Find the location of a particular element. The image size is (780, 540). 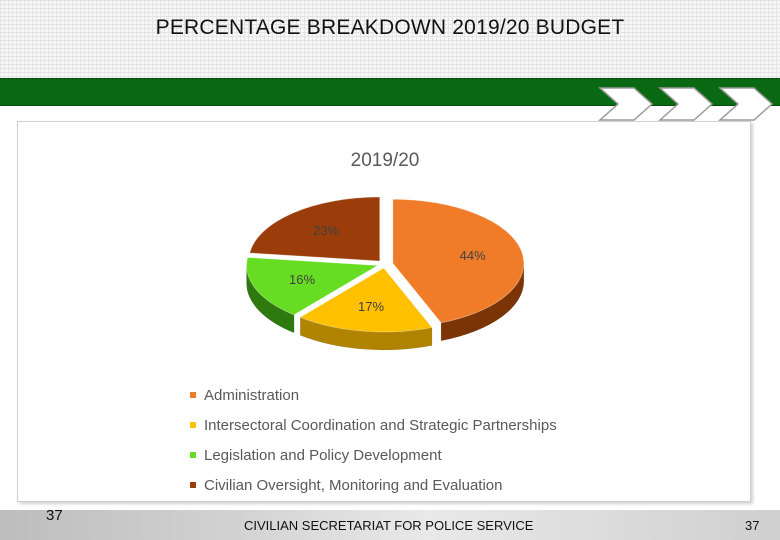

legend-label: Legislation and Policy Development is located at coordinates (323, 455).